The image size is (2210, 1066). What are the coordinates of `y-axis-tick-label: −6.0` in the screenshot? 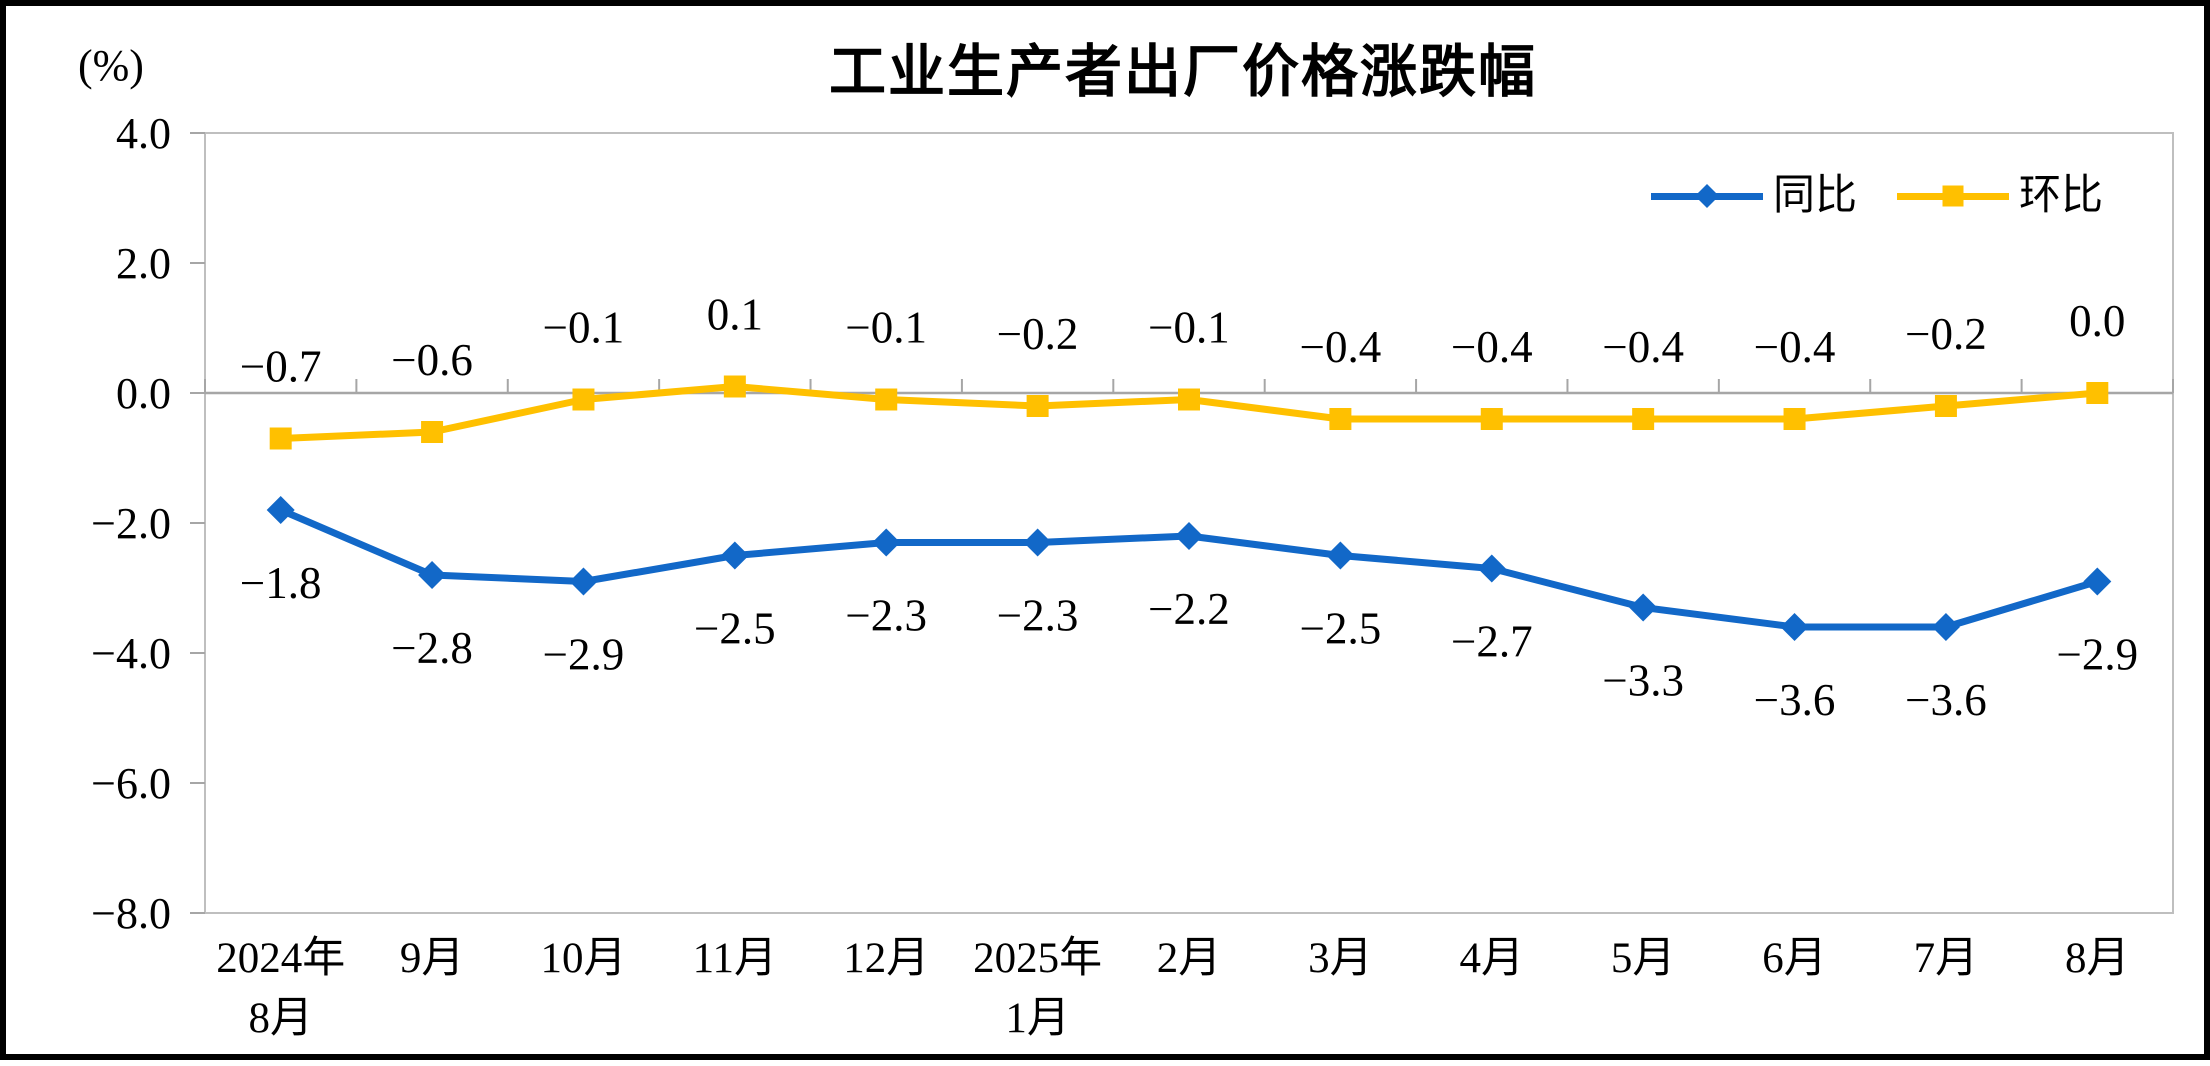 It's located at (131, 783).